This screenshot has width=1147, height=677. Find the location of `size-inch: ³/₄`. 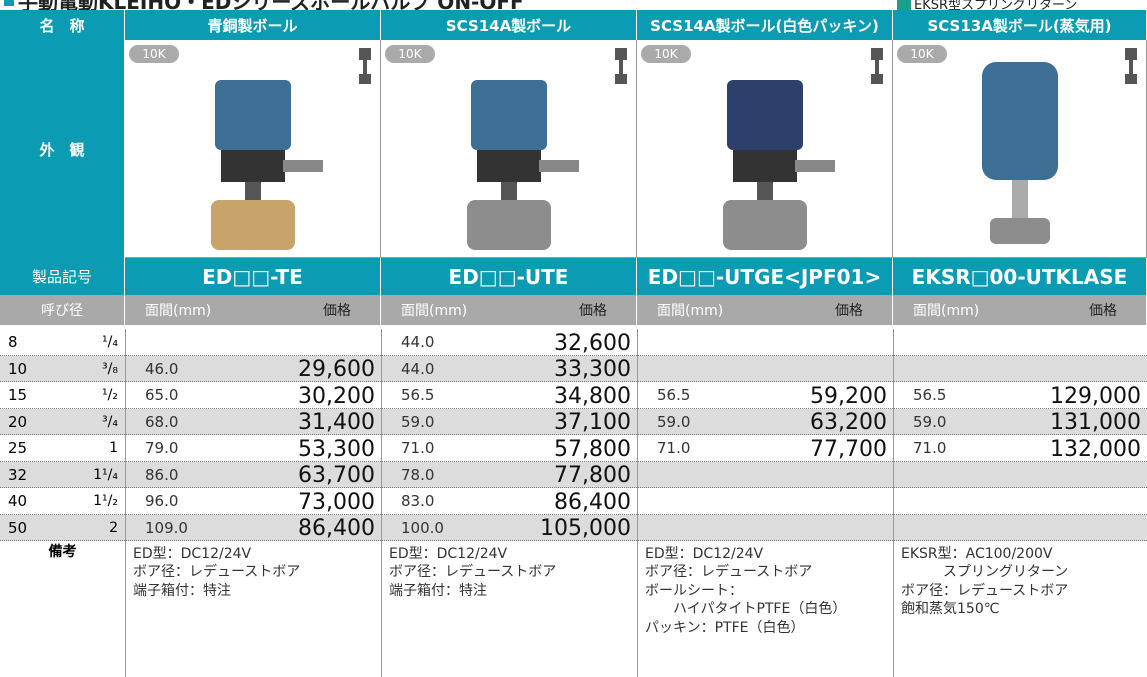

size-inch: ³/₄ is located at coordinates (110, 421).